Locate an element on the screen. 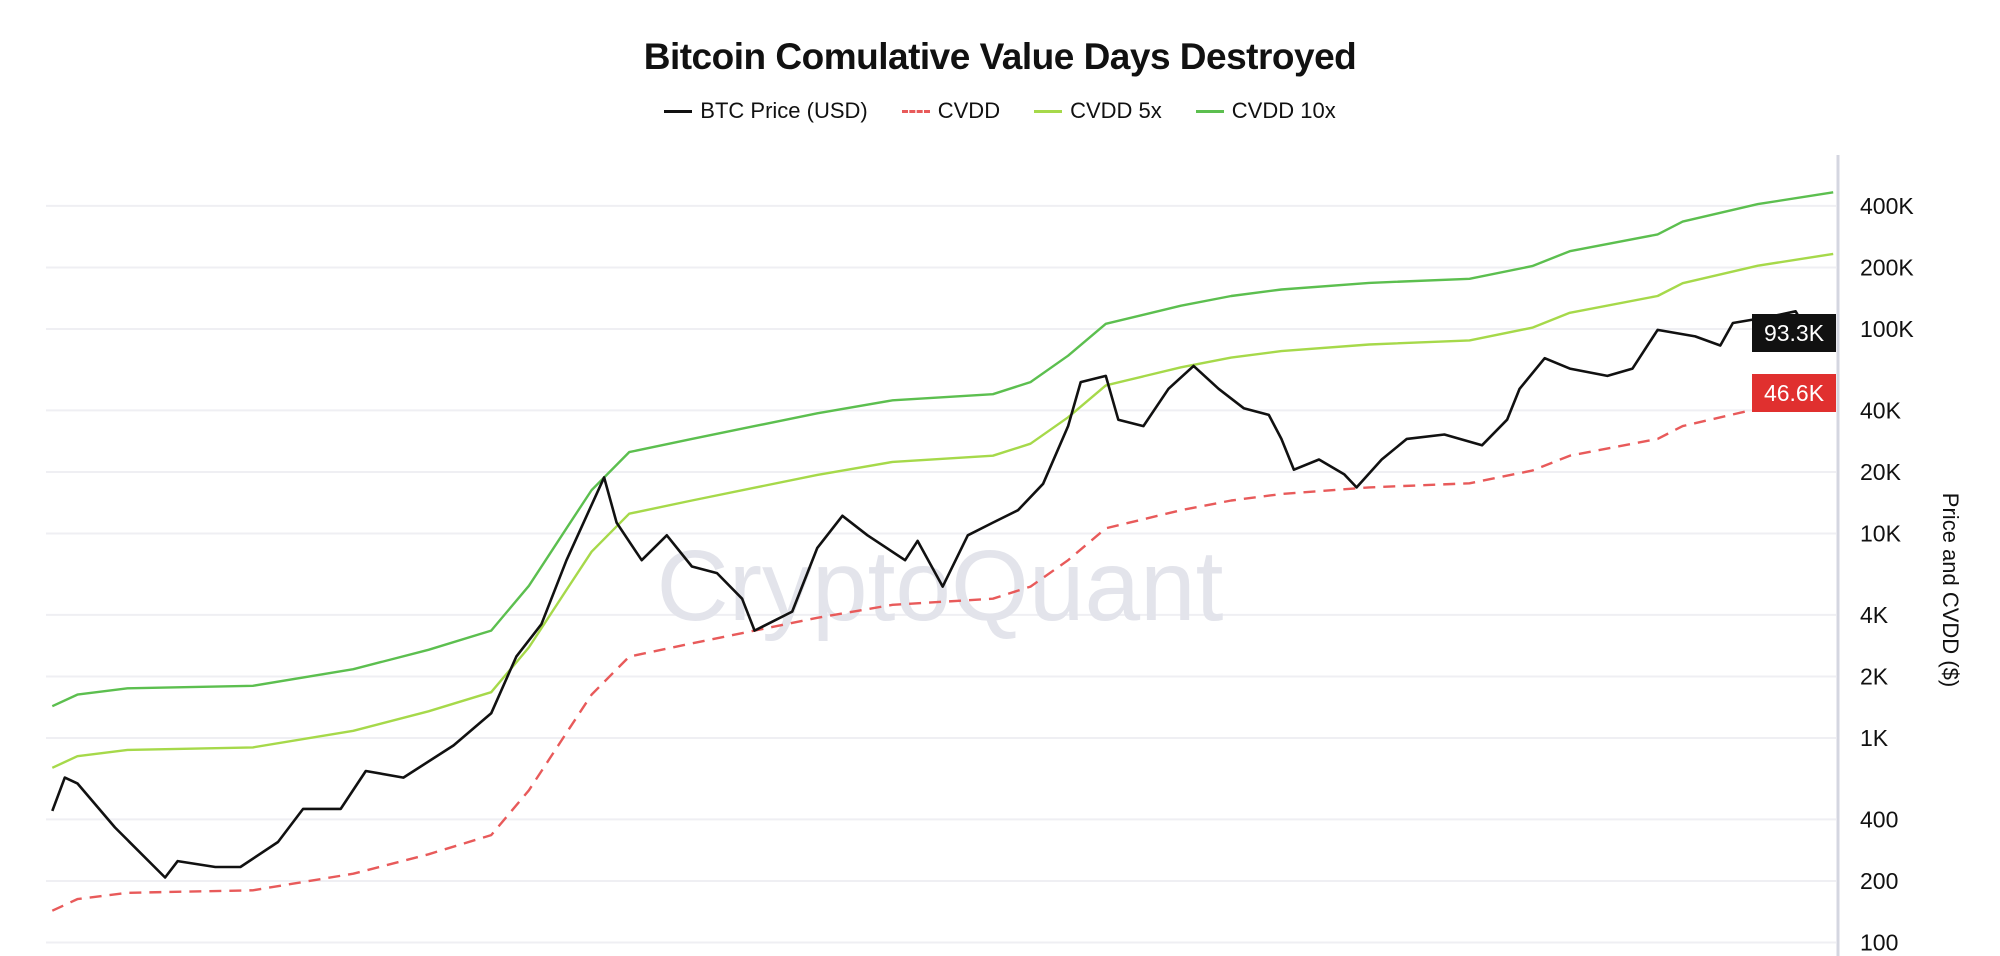 The image size is (2000, 956). watermark: CryptoQuant is located at coordinates (940, 586).